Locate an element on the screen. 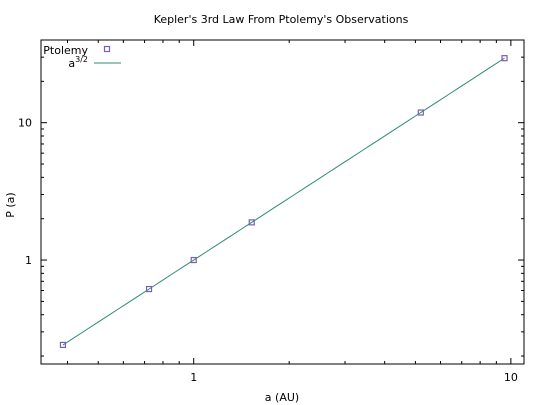  legend-label-a32: a3/2 is located at coordinates (78, 62).